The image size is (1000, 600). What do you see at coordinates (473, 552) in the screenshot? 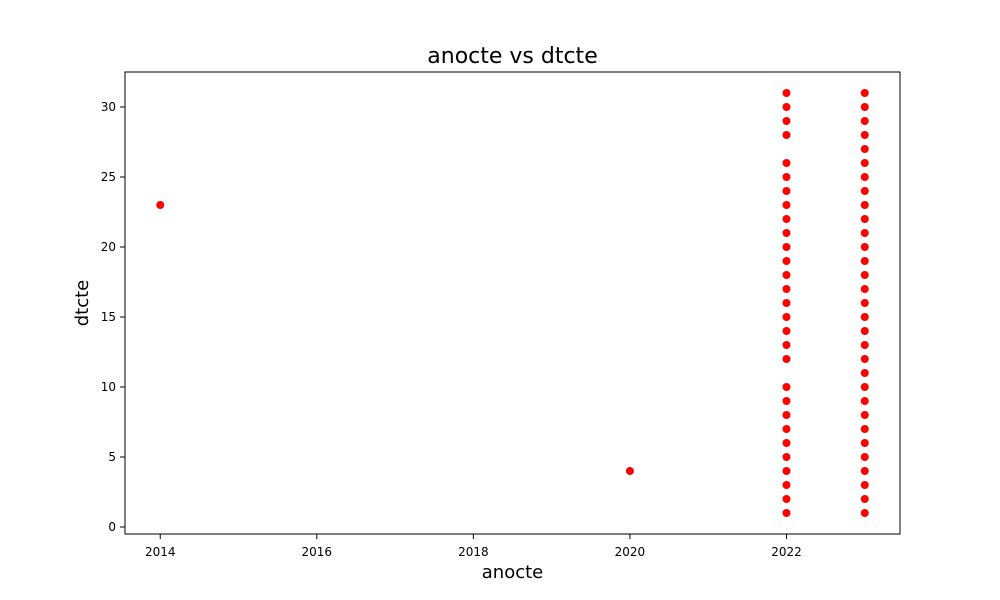
I see `x-tick-label: 2018` at bounding box center [473, 552].